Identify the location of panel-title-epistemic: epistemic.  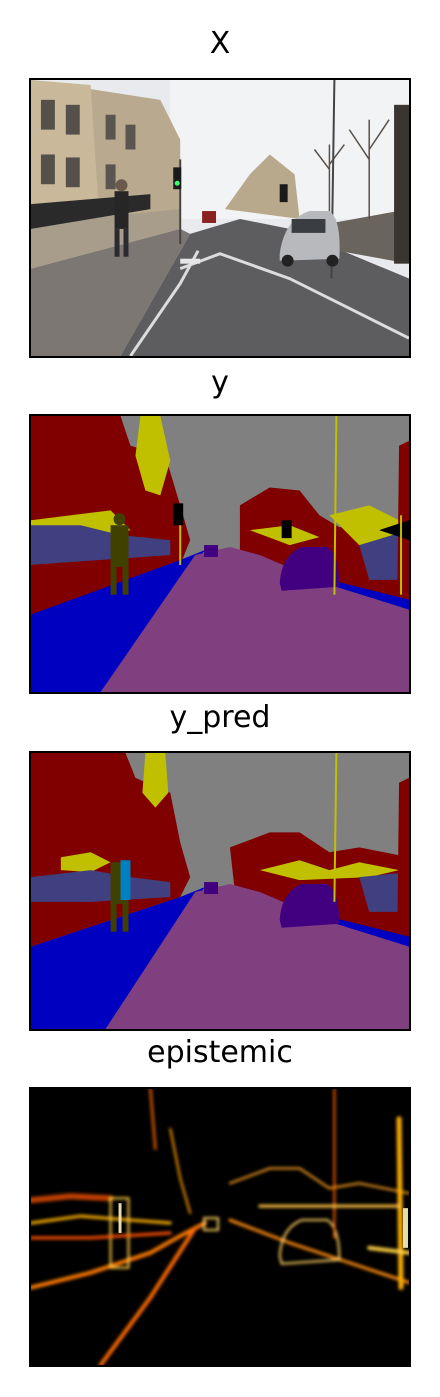
(220, 1052).